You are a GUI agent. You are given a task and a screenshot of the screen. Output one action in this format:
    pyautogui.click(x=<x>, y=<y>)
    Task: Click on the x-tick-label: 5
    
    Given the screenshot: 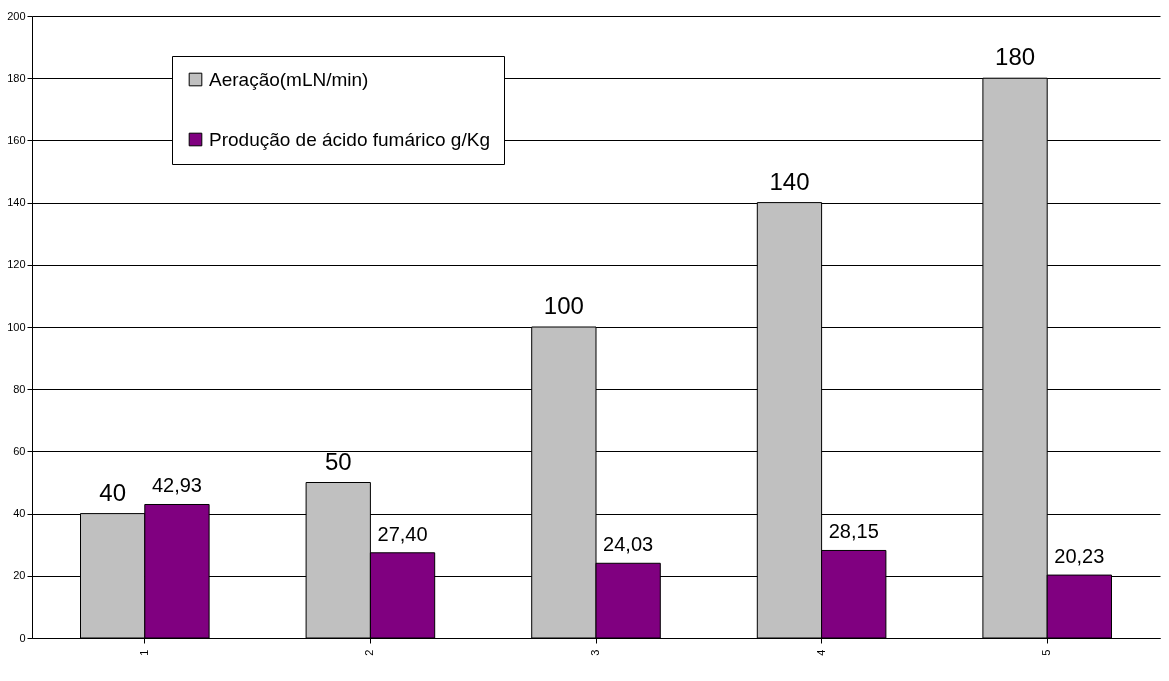 What is the action you would take?
    pyautogui.click(x=1046, y=652)
    